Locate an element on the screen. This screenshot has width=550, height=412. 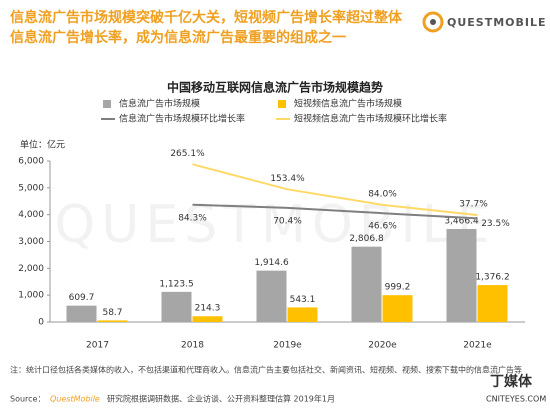
source-text: 研究院根据调研数据、企业访谈、公开资料整理估算 2019年1月 is located at coordinates (221, 399).